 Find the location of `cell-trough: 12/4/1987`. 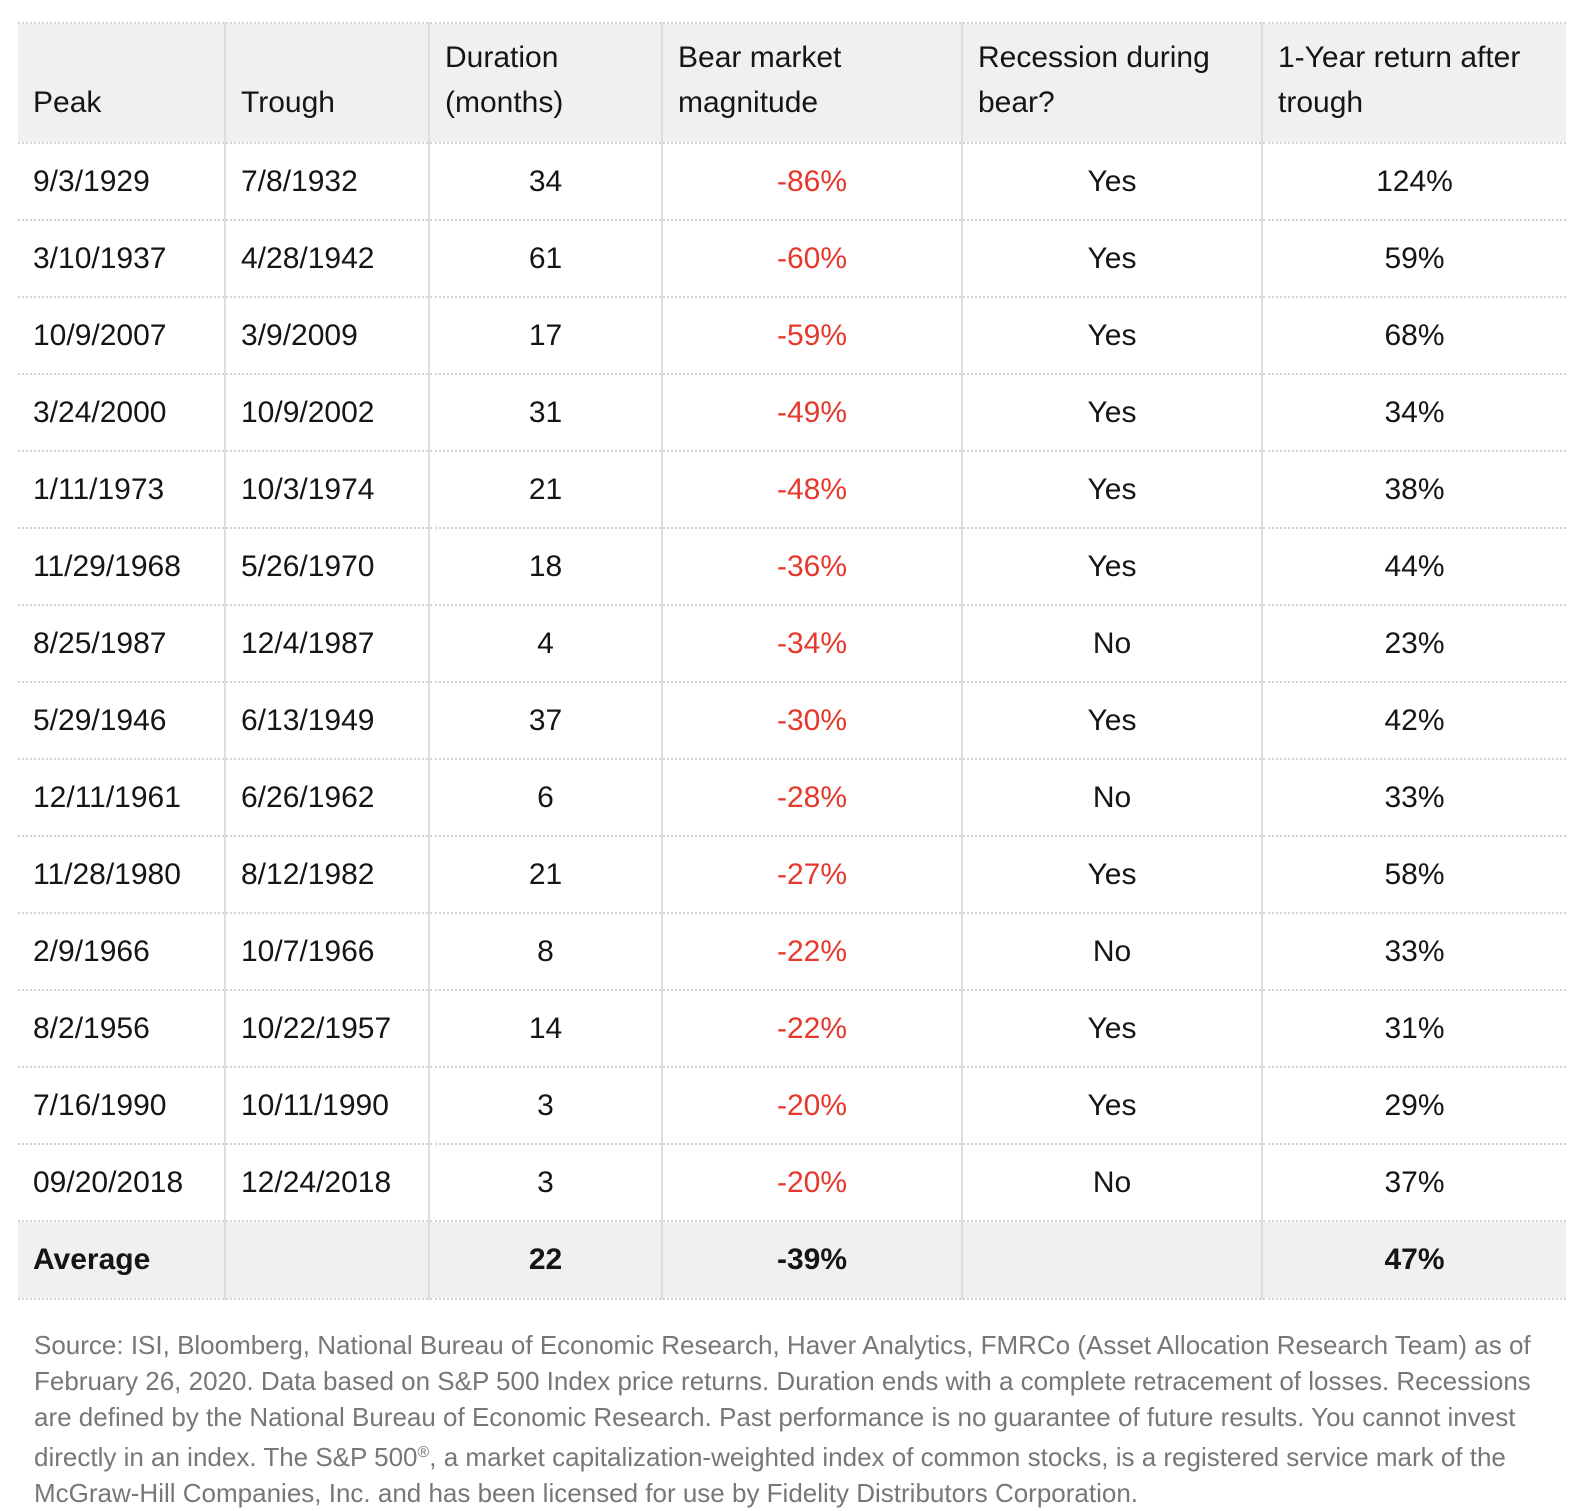

cell-trough: 12/4/1987 is located at coordinates (326, 644).